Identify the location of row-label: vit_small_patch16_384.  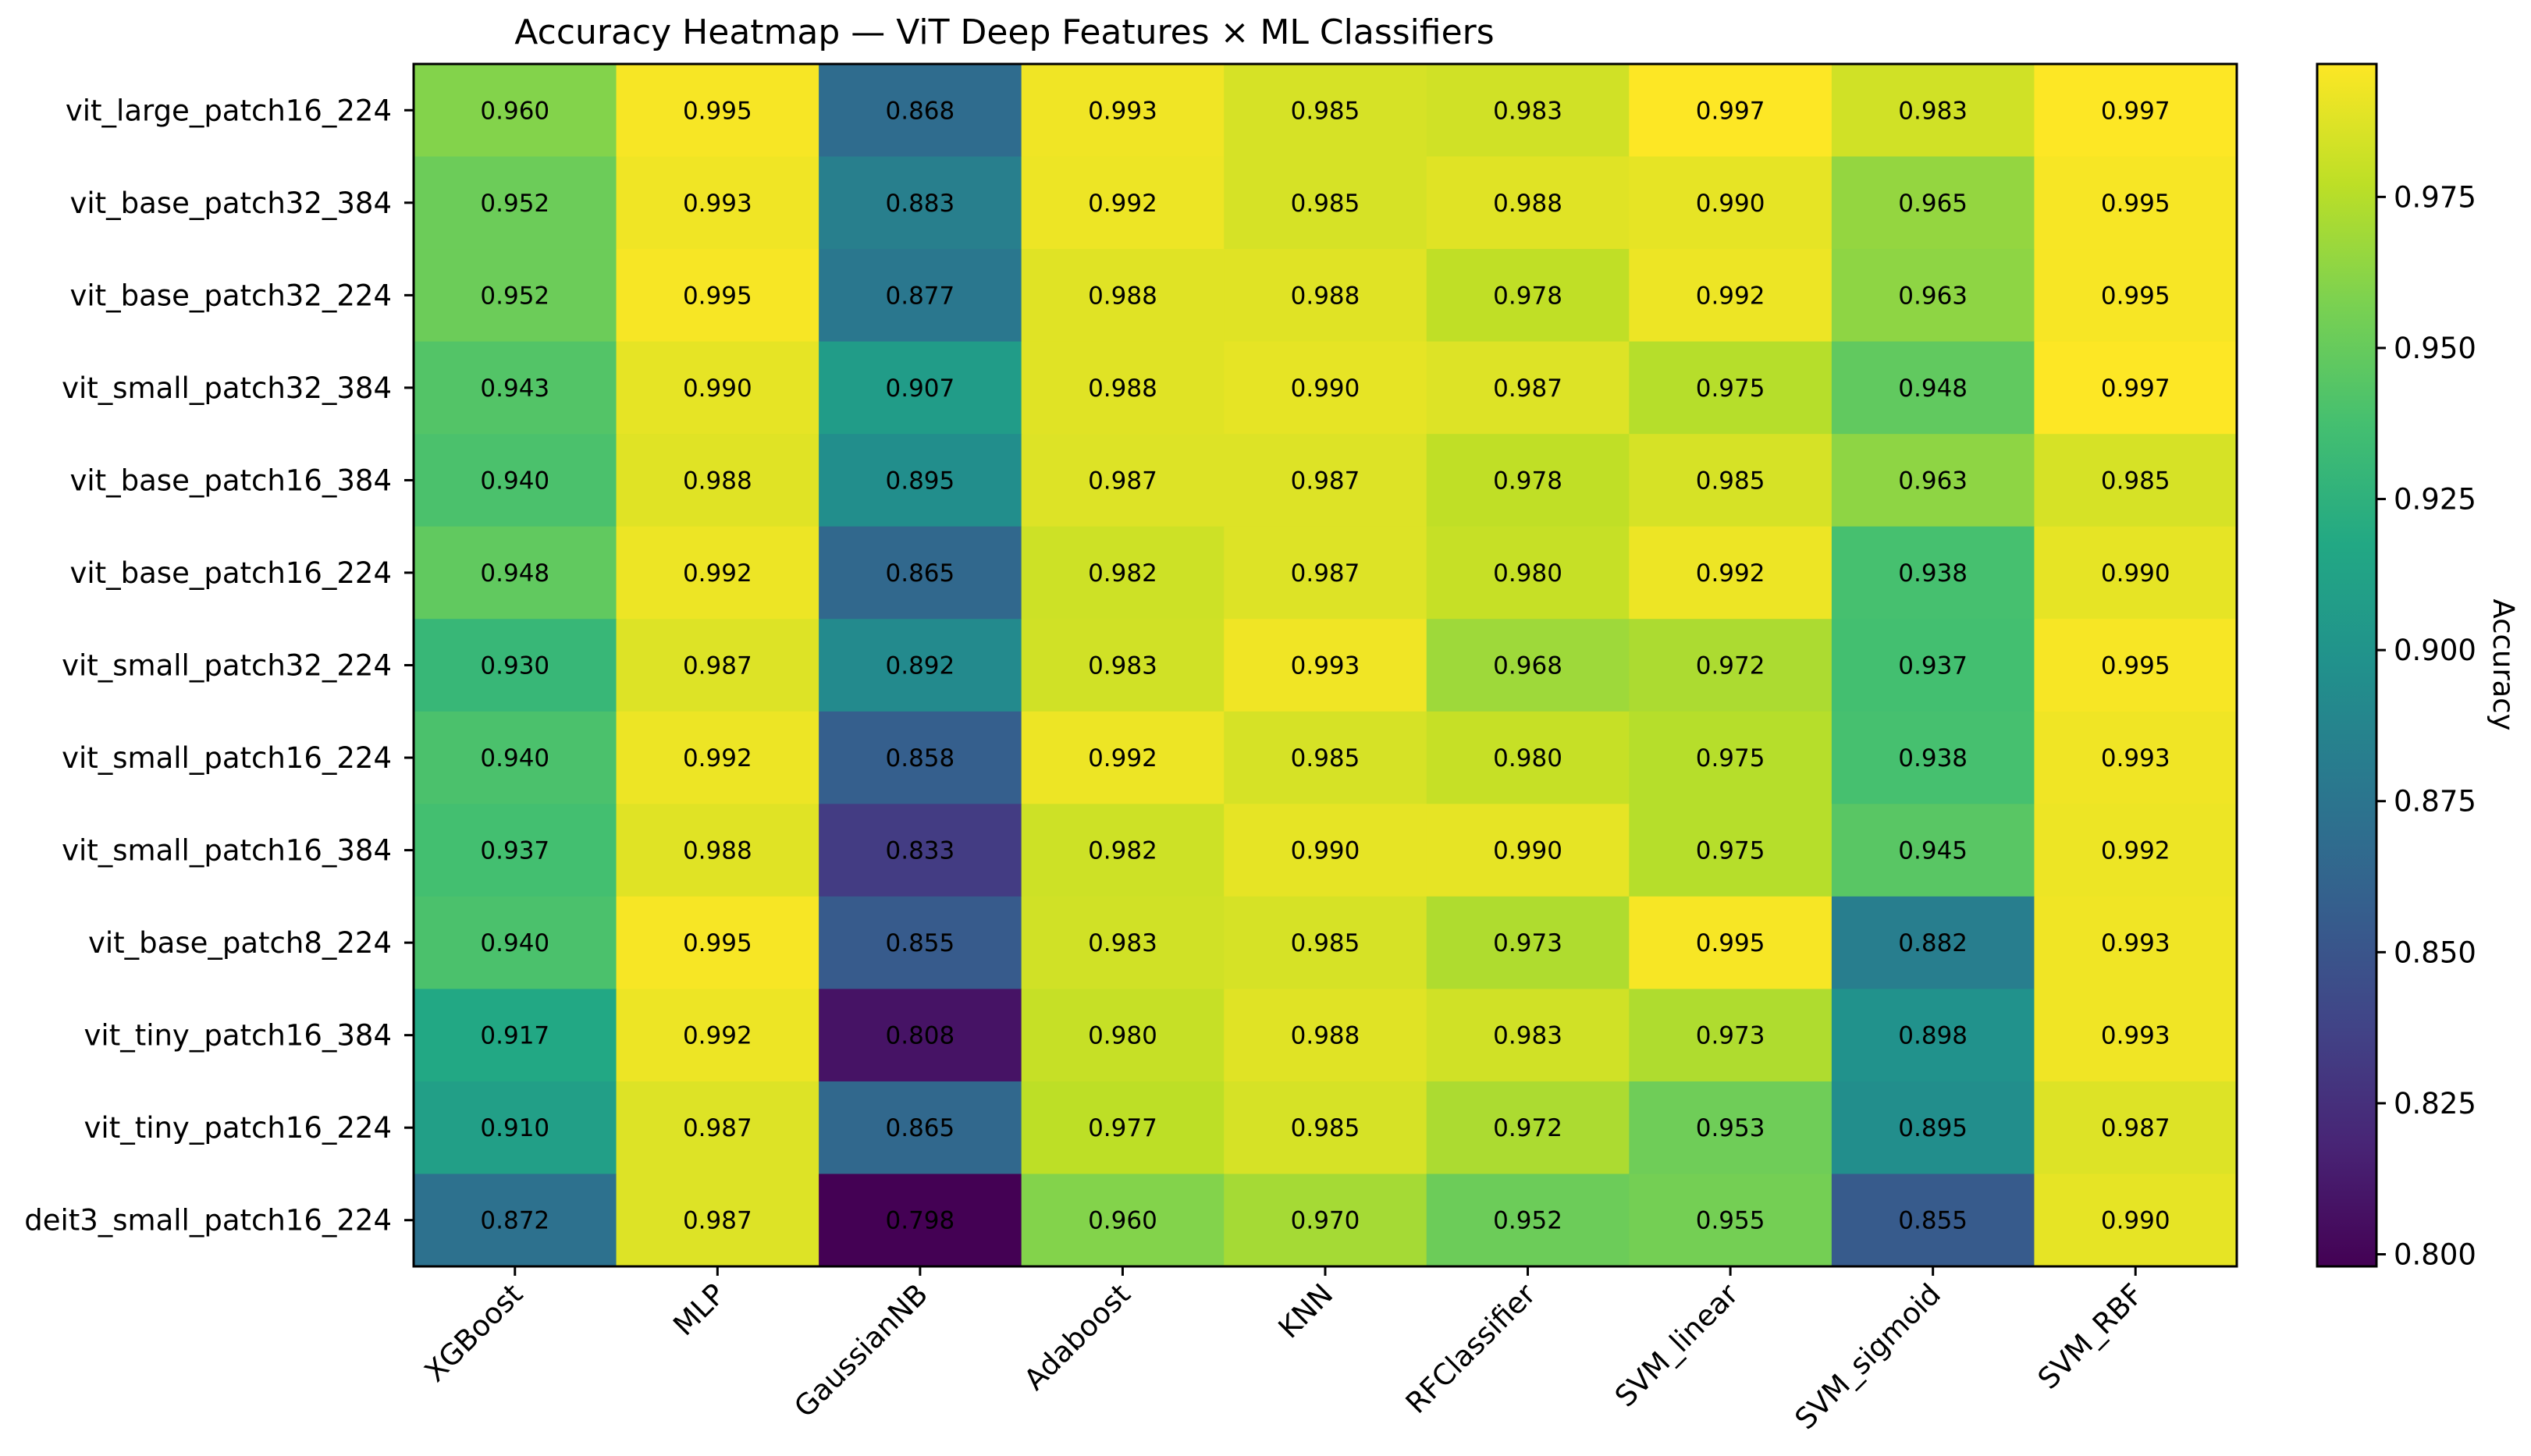
(227, 851).